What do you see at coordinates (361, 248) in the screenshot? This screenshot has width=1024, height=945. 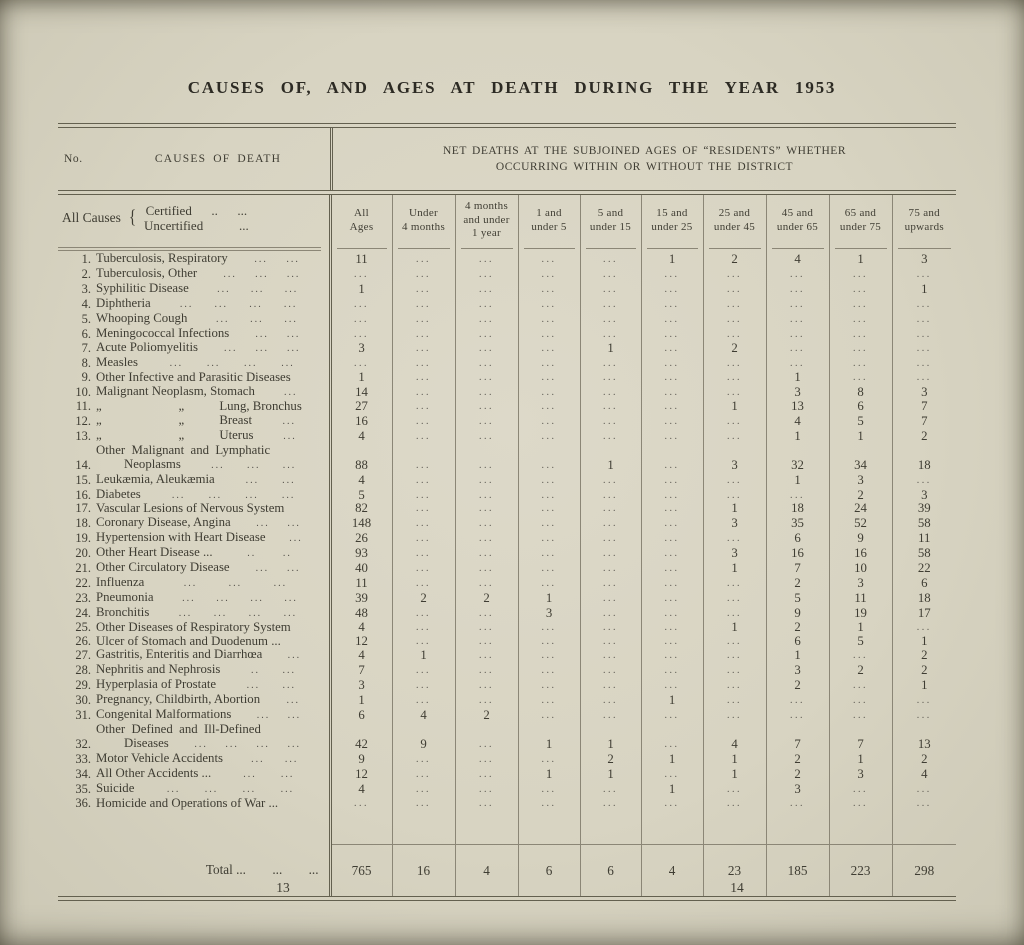 I see `column-underline` at bounding box center [361, 248].